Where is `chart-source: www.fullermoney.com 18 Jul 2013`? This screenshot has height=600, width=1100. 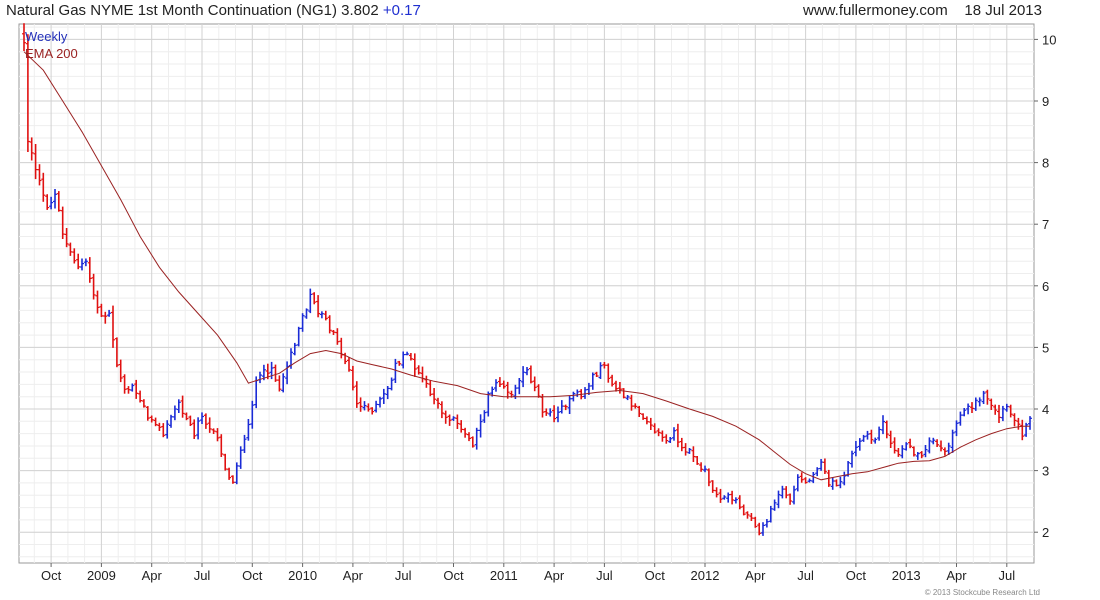
chart-source: www.fullermoney.com 18 Jul 2013 is located at coordinates (922, 10).